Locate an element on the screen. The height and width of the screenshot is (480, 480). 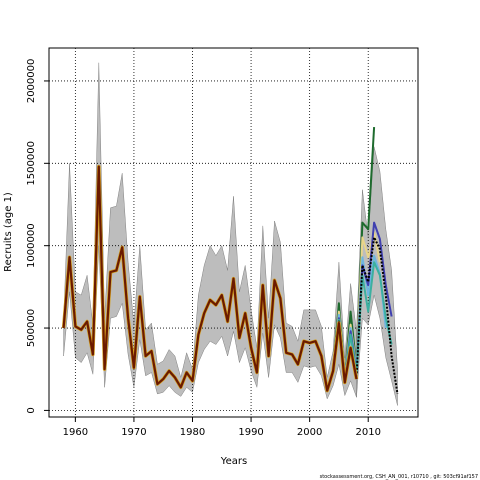
x-axis-label: Years is located at coordinates (233, 461).